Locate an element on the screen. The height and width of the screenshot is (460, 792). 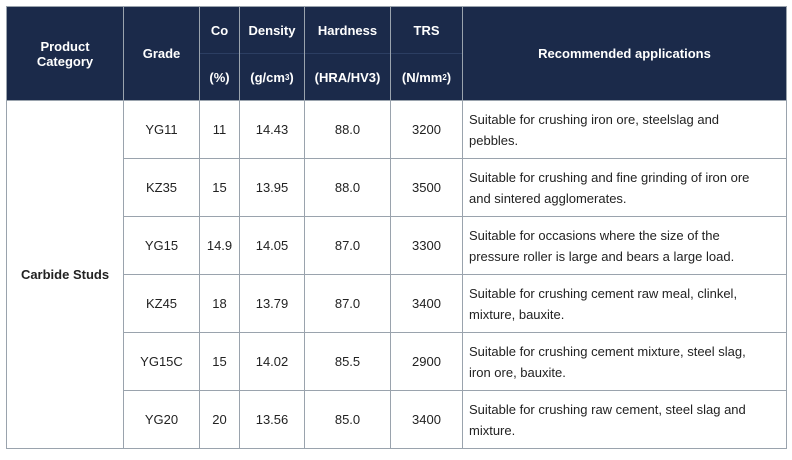
header-hardness: Hardness (HRA/HV3) is located at coordinates (347, 53).